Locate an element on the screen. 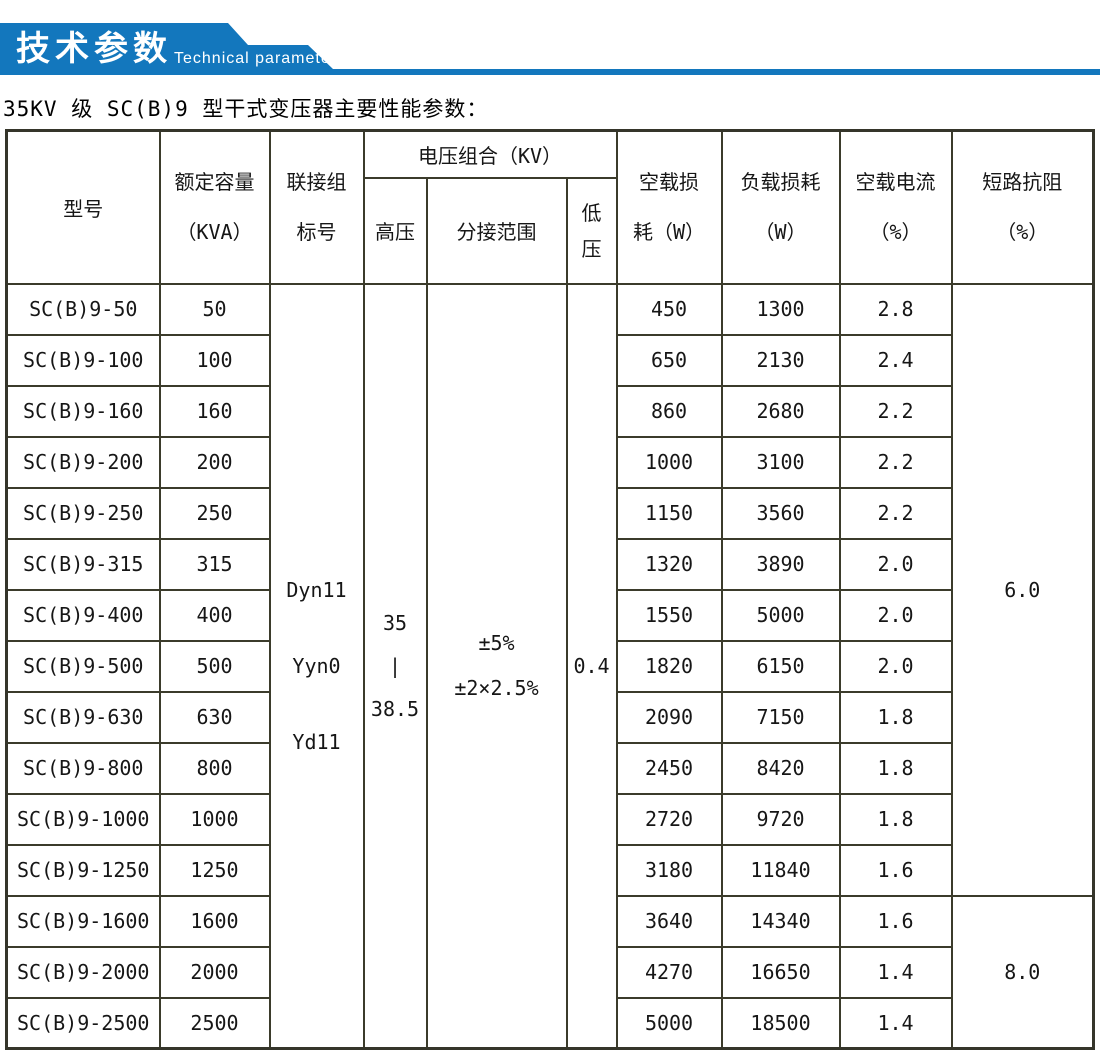 This screenshot has height=1062, width=1100. table-row: SC(B)9-250 250 1150 3560 2.2 is located at coordinates (549, 513).